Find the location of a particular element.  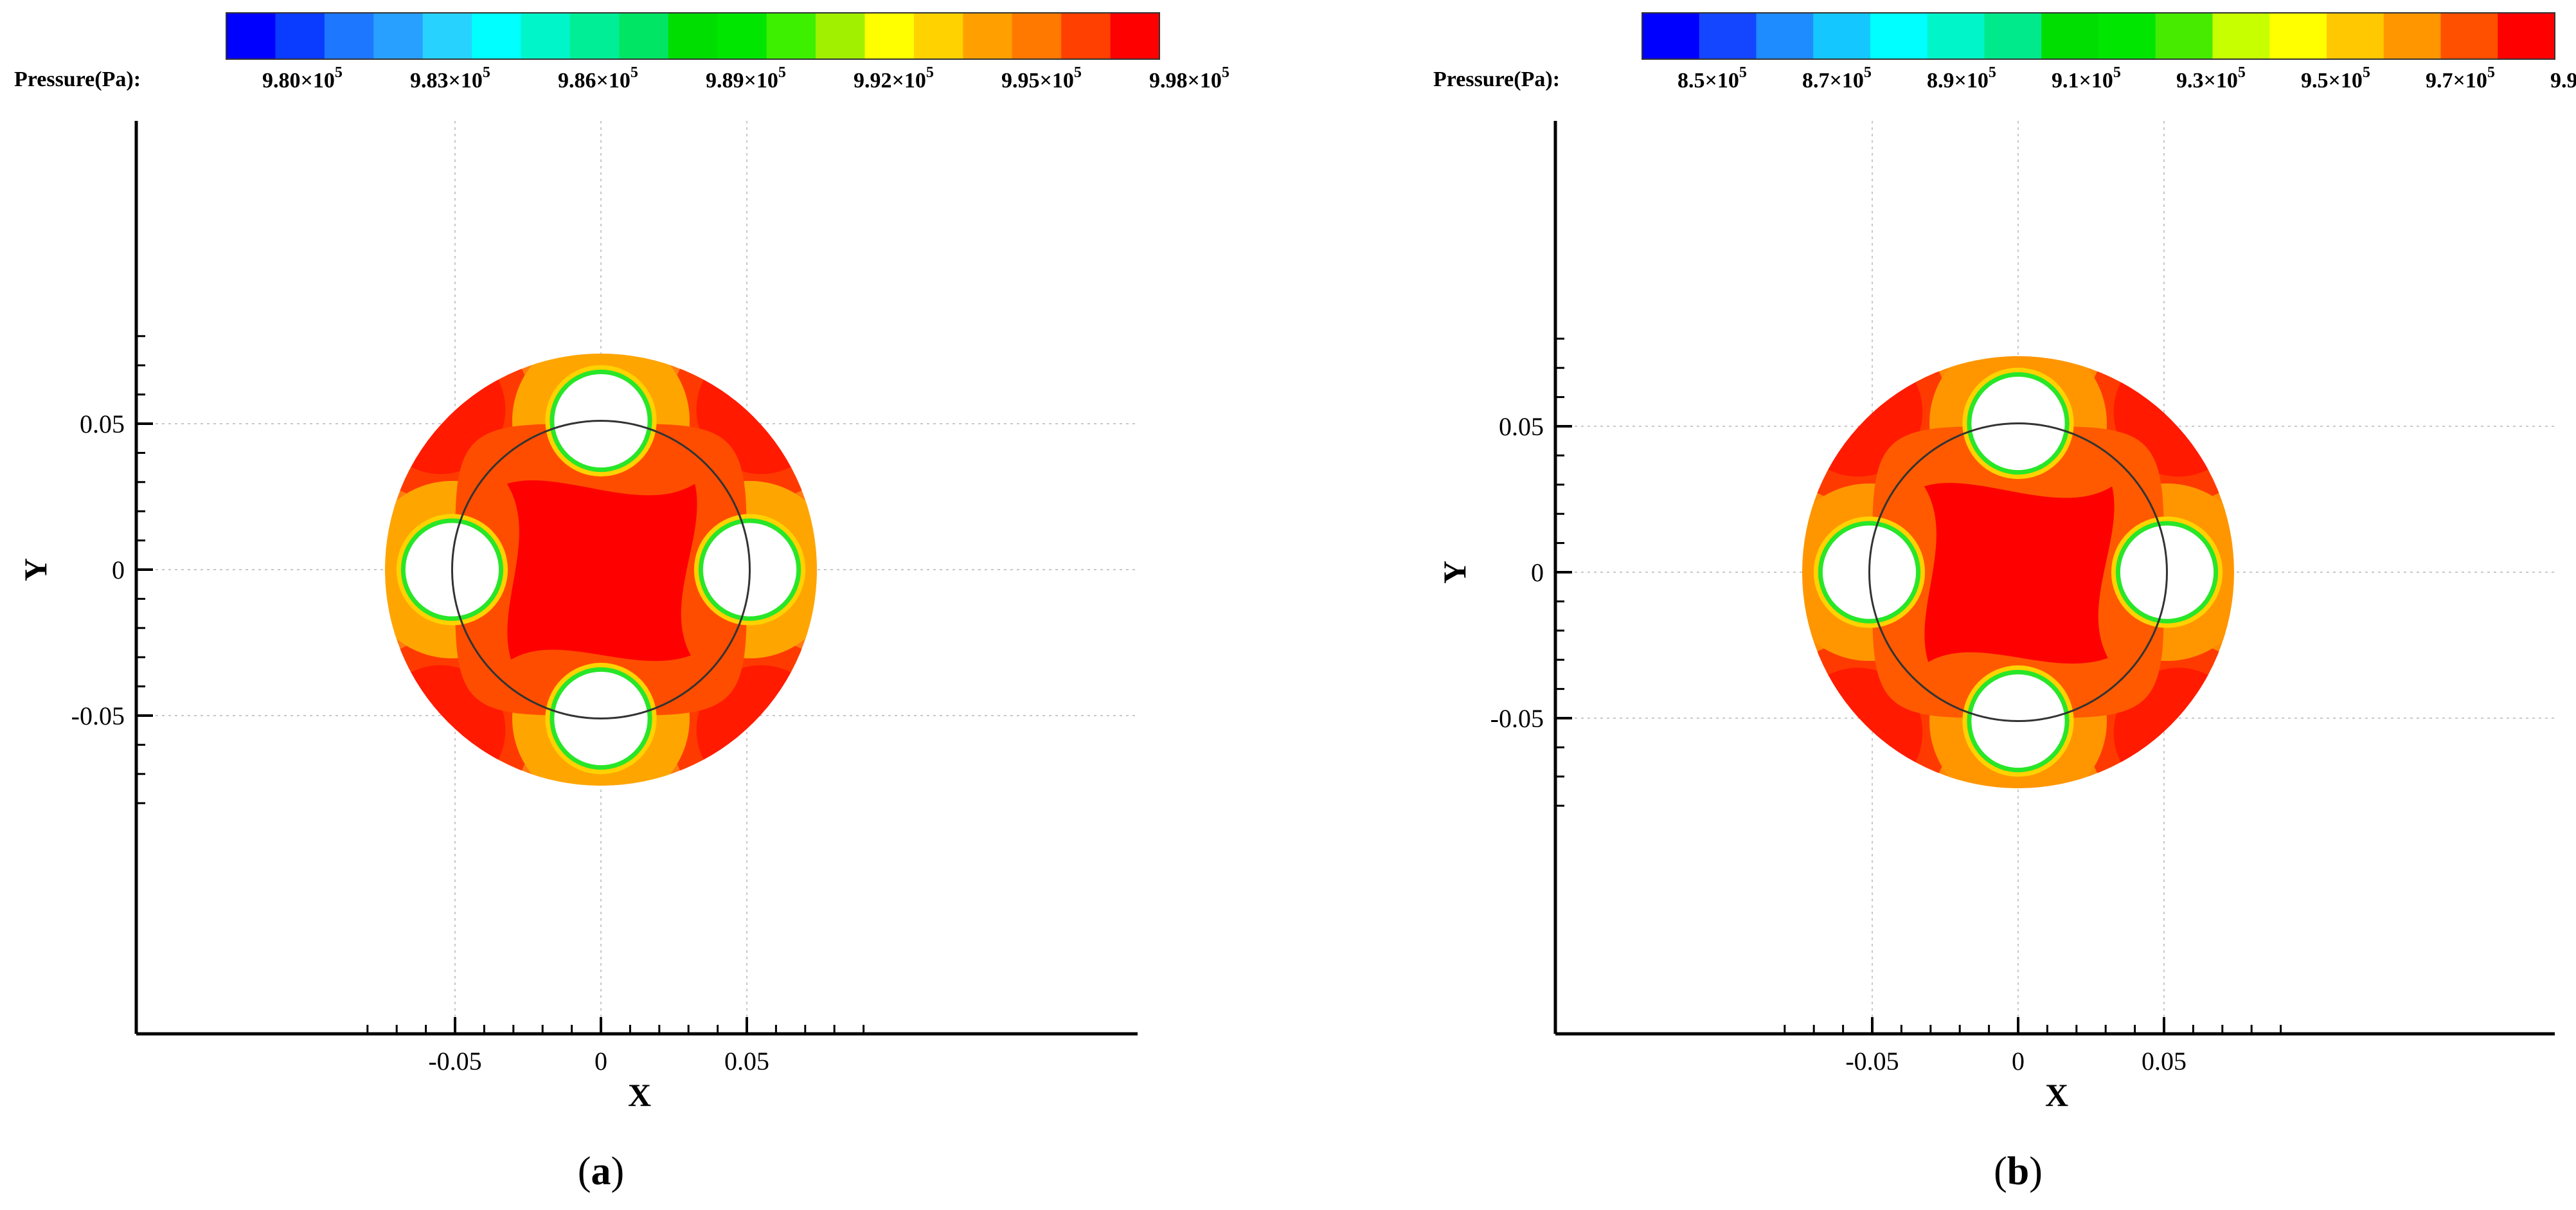

colorbar-tick-label: 9.83×10⁵ is located at coordinates (450, 78).